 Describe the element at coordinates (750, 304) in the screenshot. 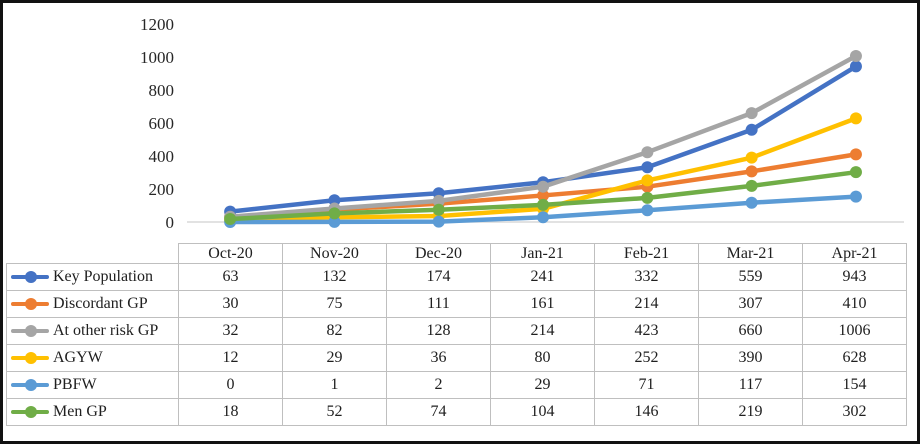

I see `value-cell: 307` at that location.